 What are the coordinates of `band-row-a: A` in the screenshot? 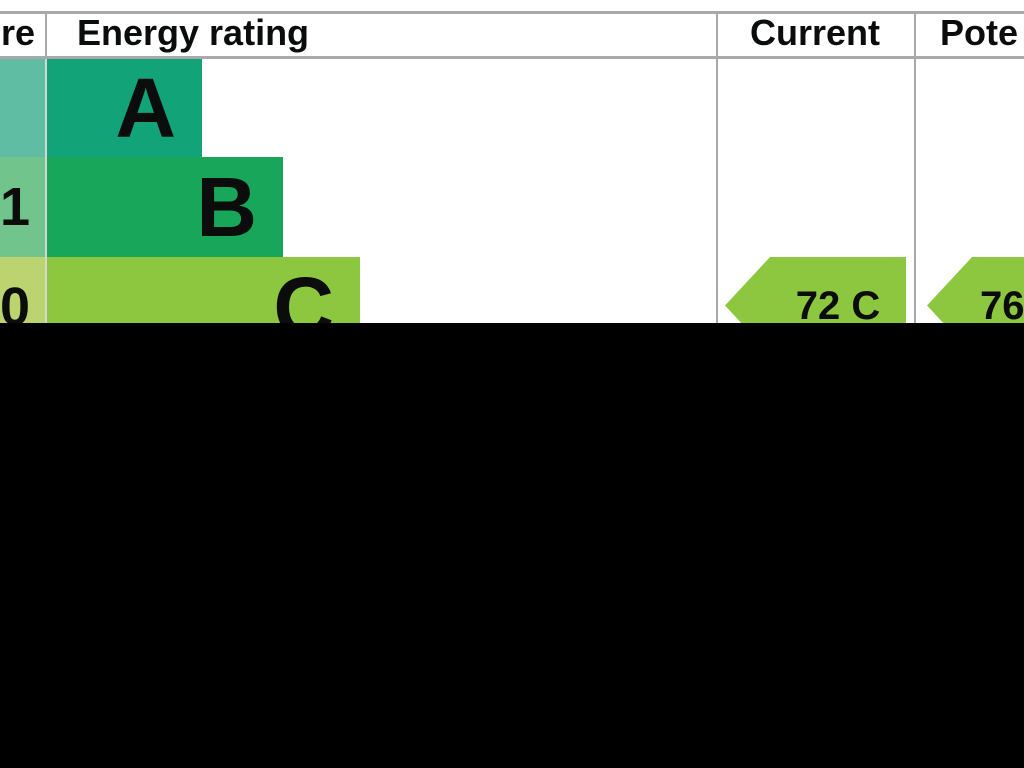 It's located at (512, 108).